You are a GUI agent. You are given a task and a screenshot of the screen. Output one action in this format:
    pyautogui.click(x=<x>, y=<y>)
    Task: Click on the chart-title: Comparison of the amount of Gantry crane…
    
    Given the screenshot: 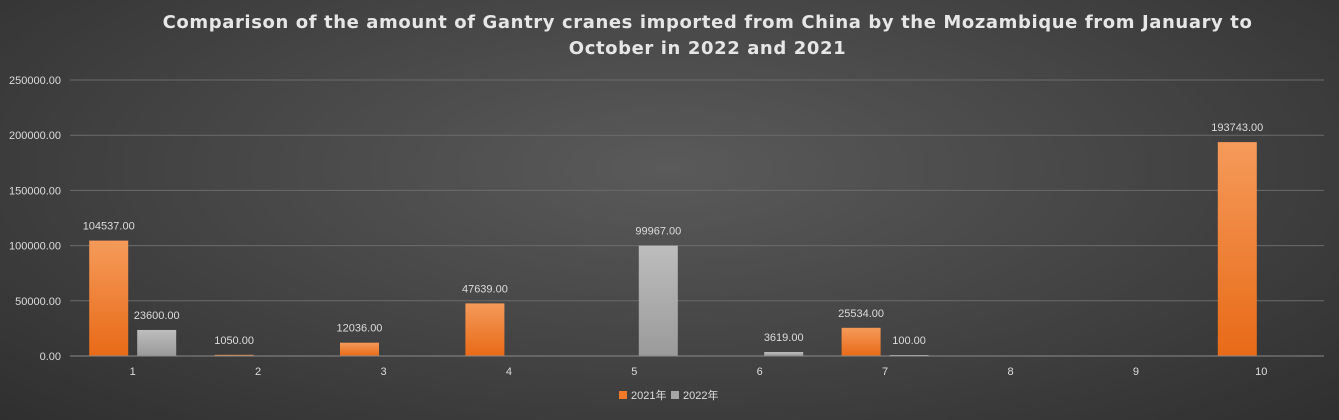 What is the action you would take?
    pyautogui.click(x=707, y=35)
    